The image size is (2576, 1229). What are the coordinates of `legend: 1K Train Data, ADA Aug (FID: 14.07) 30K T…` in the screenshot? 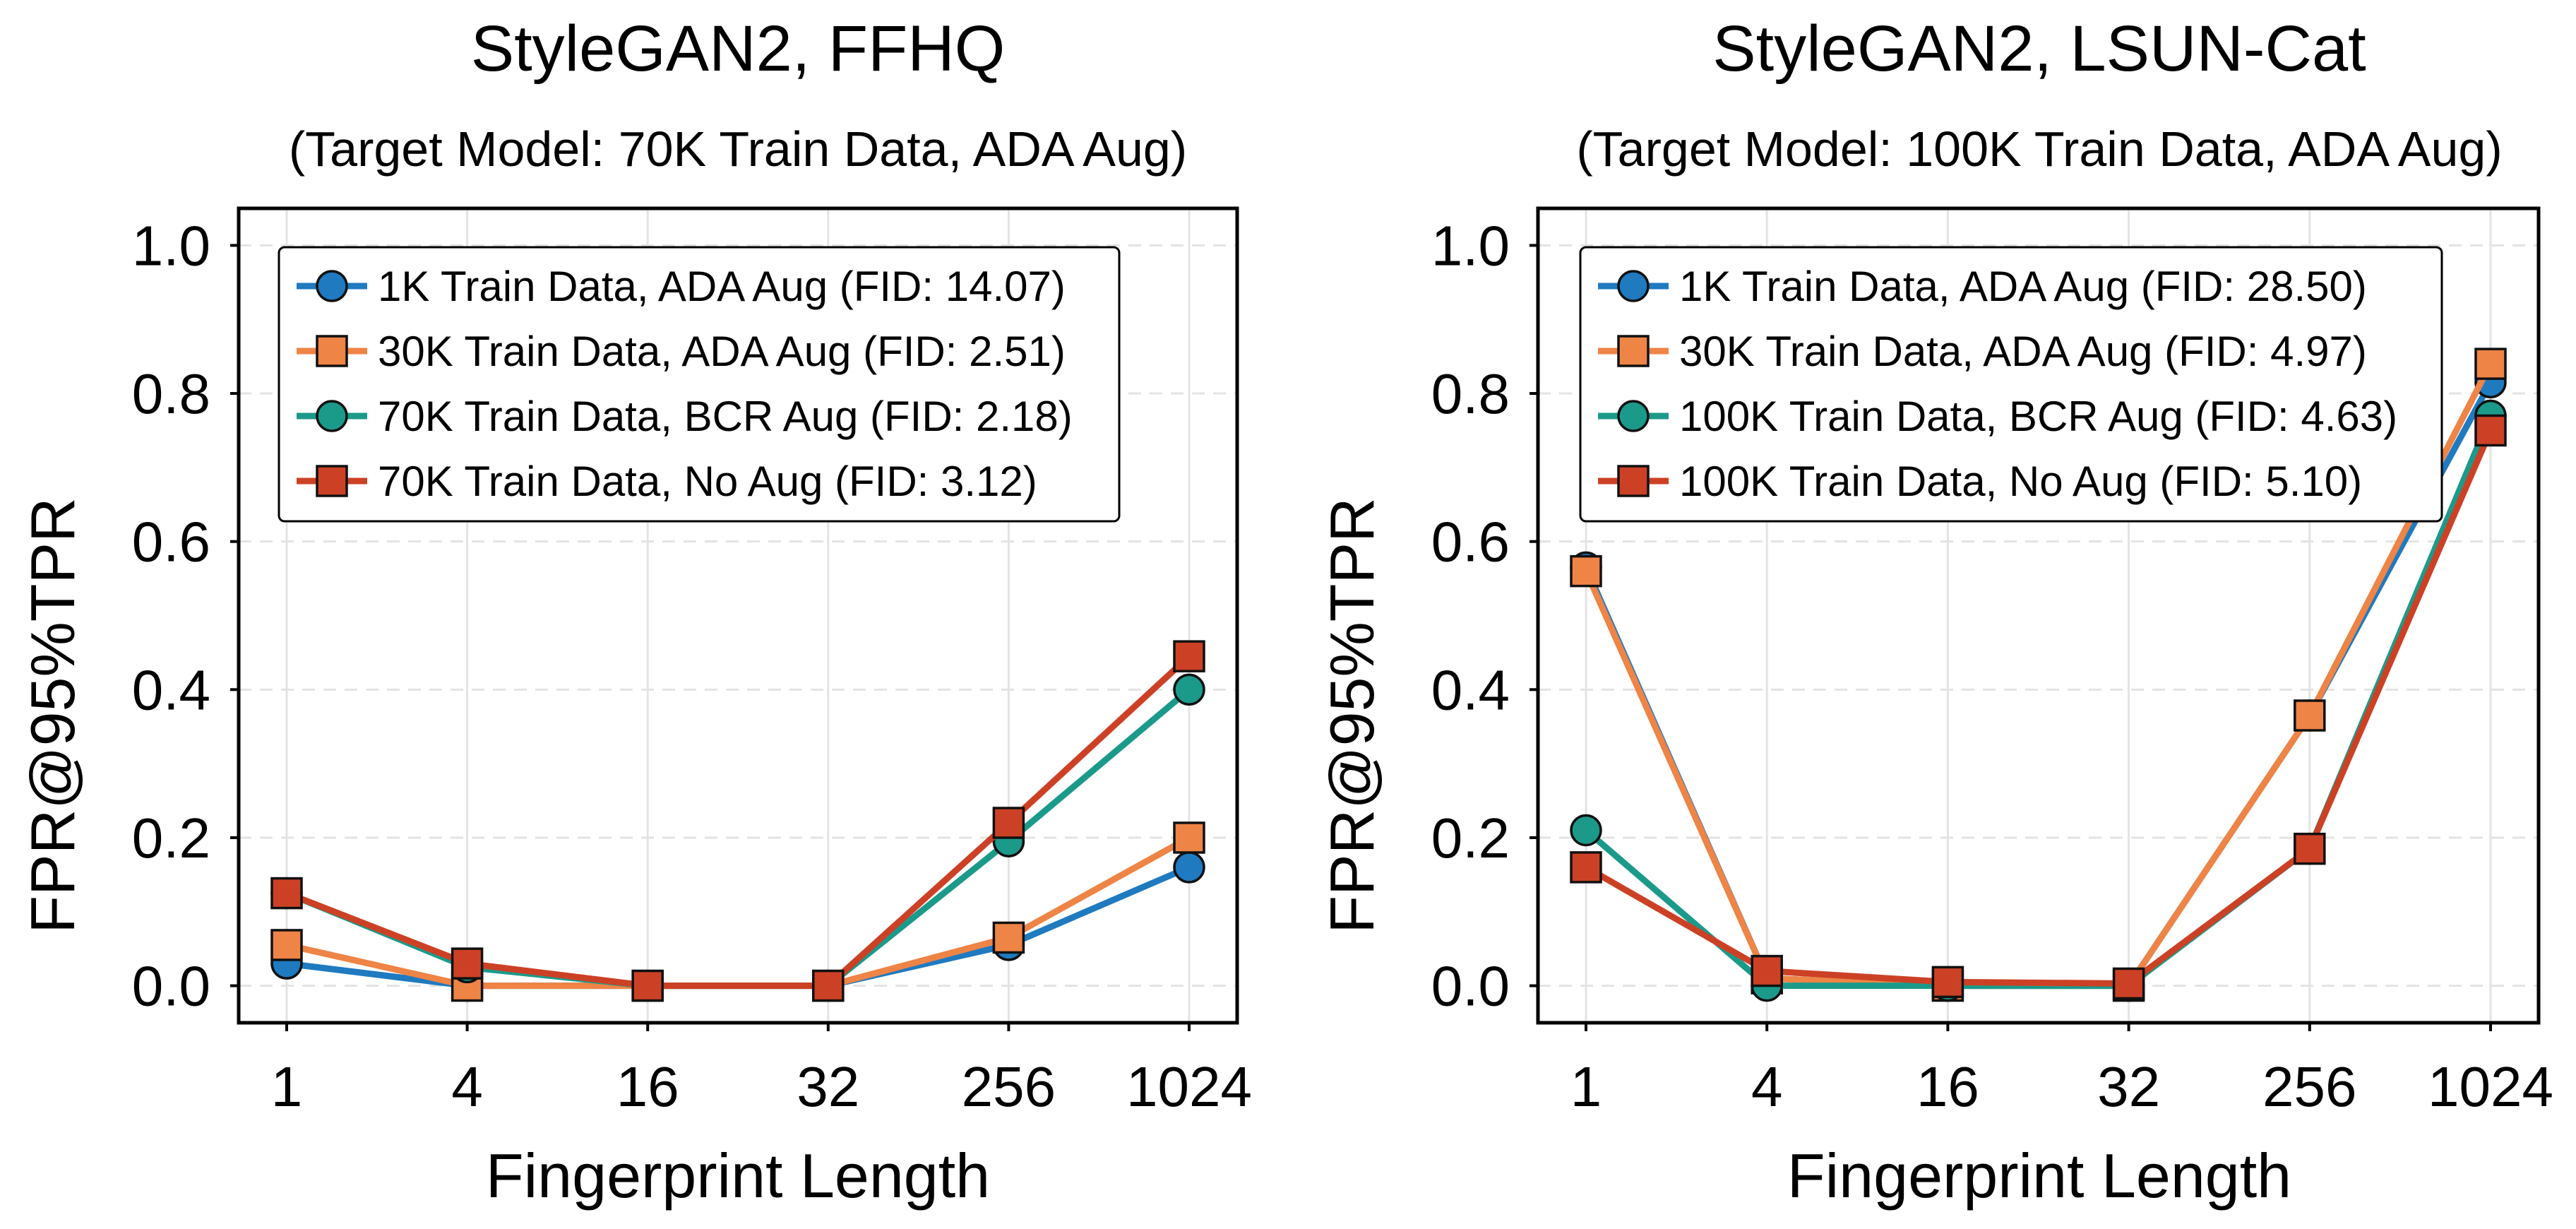 It's located at (699, 384).